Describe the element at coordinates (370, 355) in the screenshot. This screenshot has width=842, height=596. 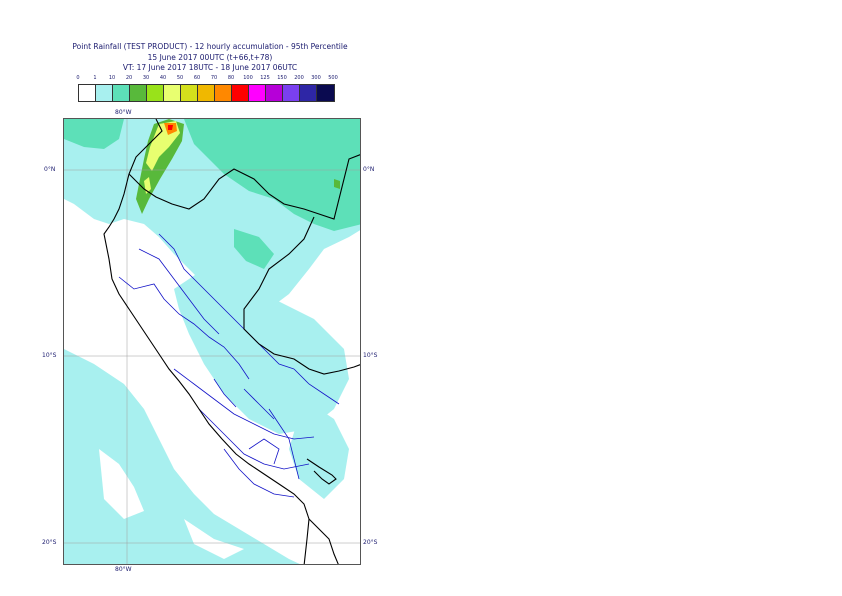
I see `lat-label-10-right: 10°S` at that location.